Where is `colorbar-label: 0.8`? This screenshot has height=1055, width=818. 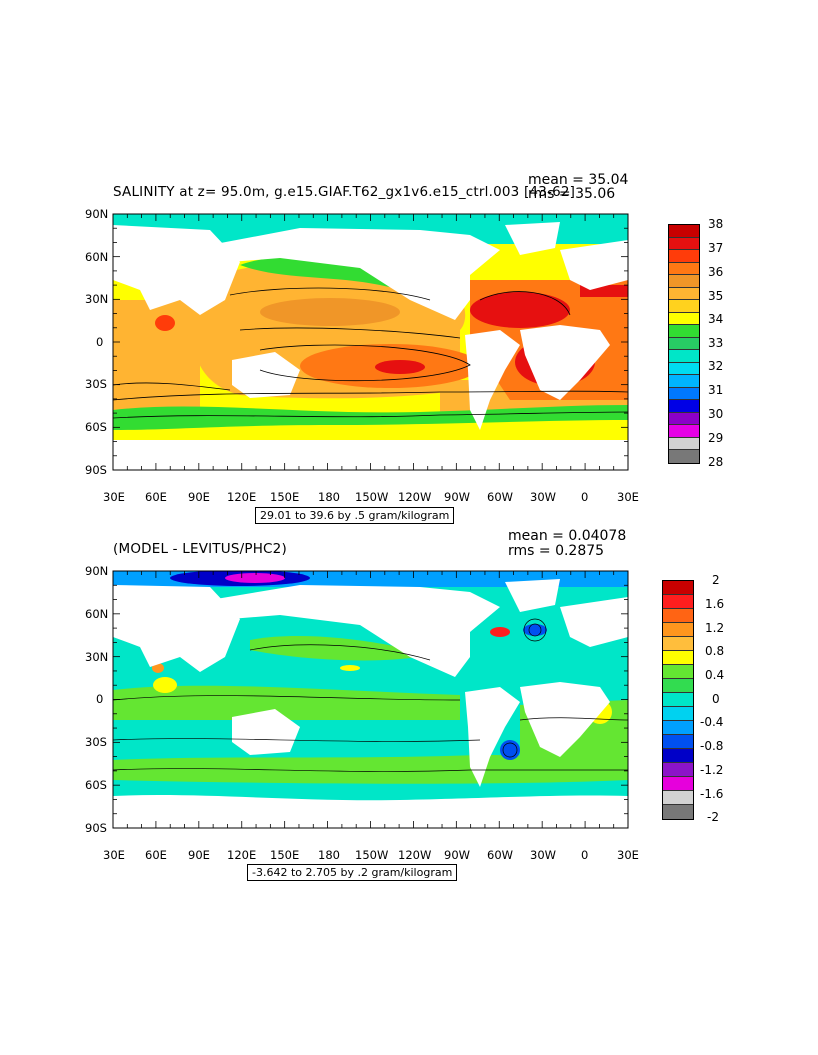 colorbar-label: 0.8 is located at coordinates (715, 651).